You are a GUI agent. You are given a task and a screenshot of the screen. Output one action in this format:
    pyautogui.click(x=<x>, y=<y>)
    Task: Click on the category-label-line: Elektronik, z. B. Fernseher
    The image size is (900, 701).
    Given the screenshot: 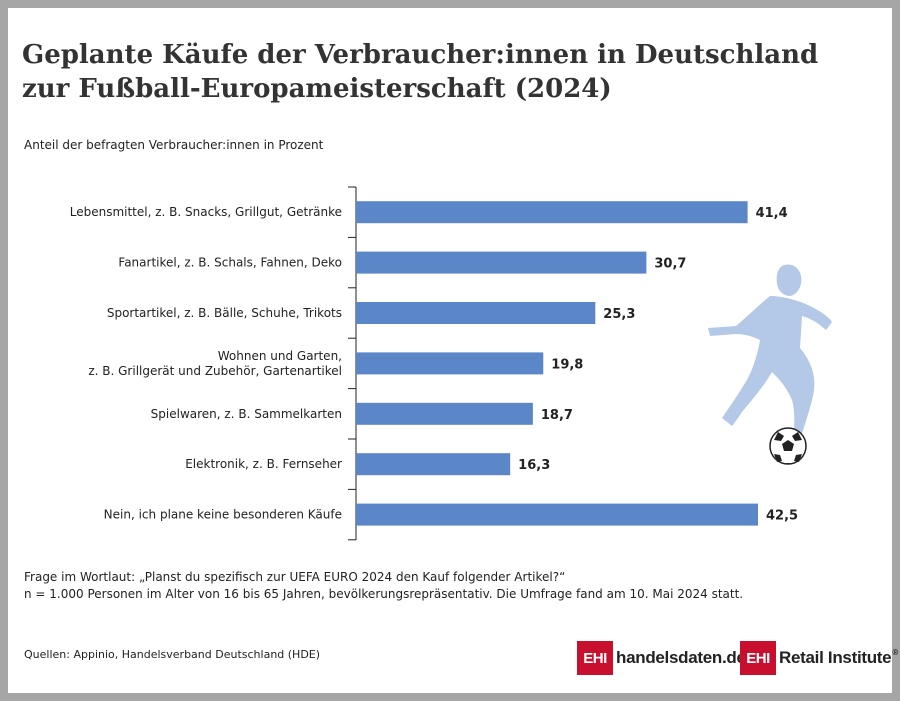 What is the action you would take?
    pyautogui.click(x=263, y=464)
    